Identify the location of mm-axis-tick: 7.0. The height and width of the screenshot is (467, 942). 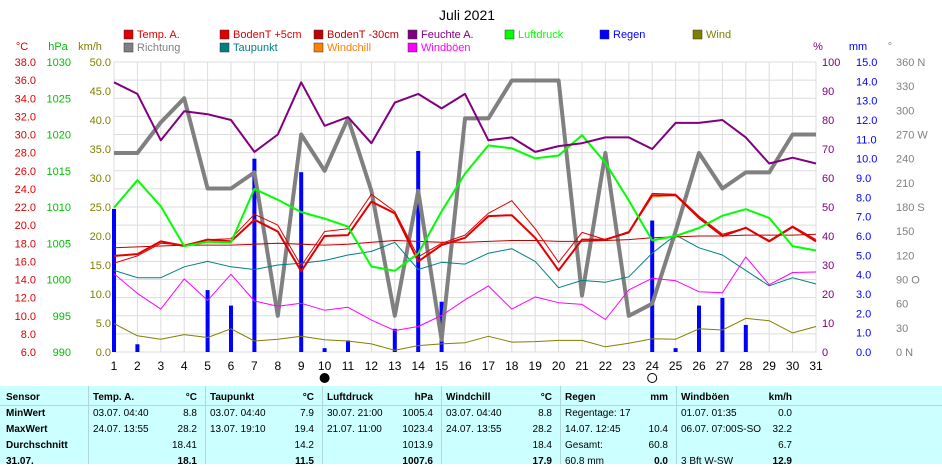
(863, 218).